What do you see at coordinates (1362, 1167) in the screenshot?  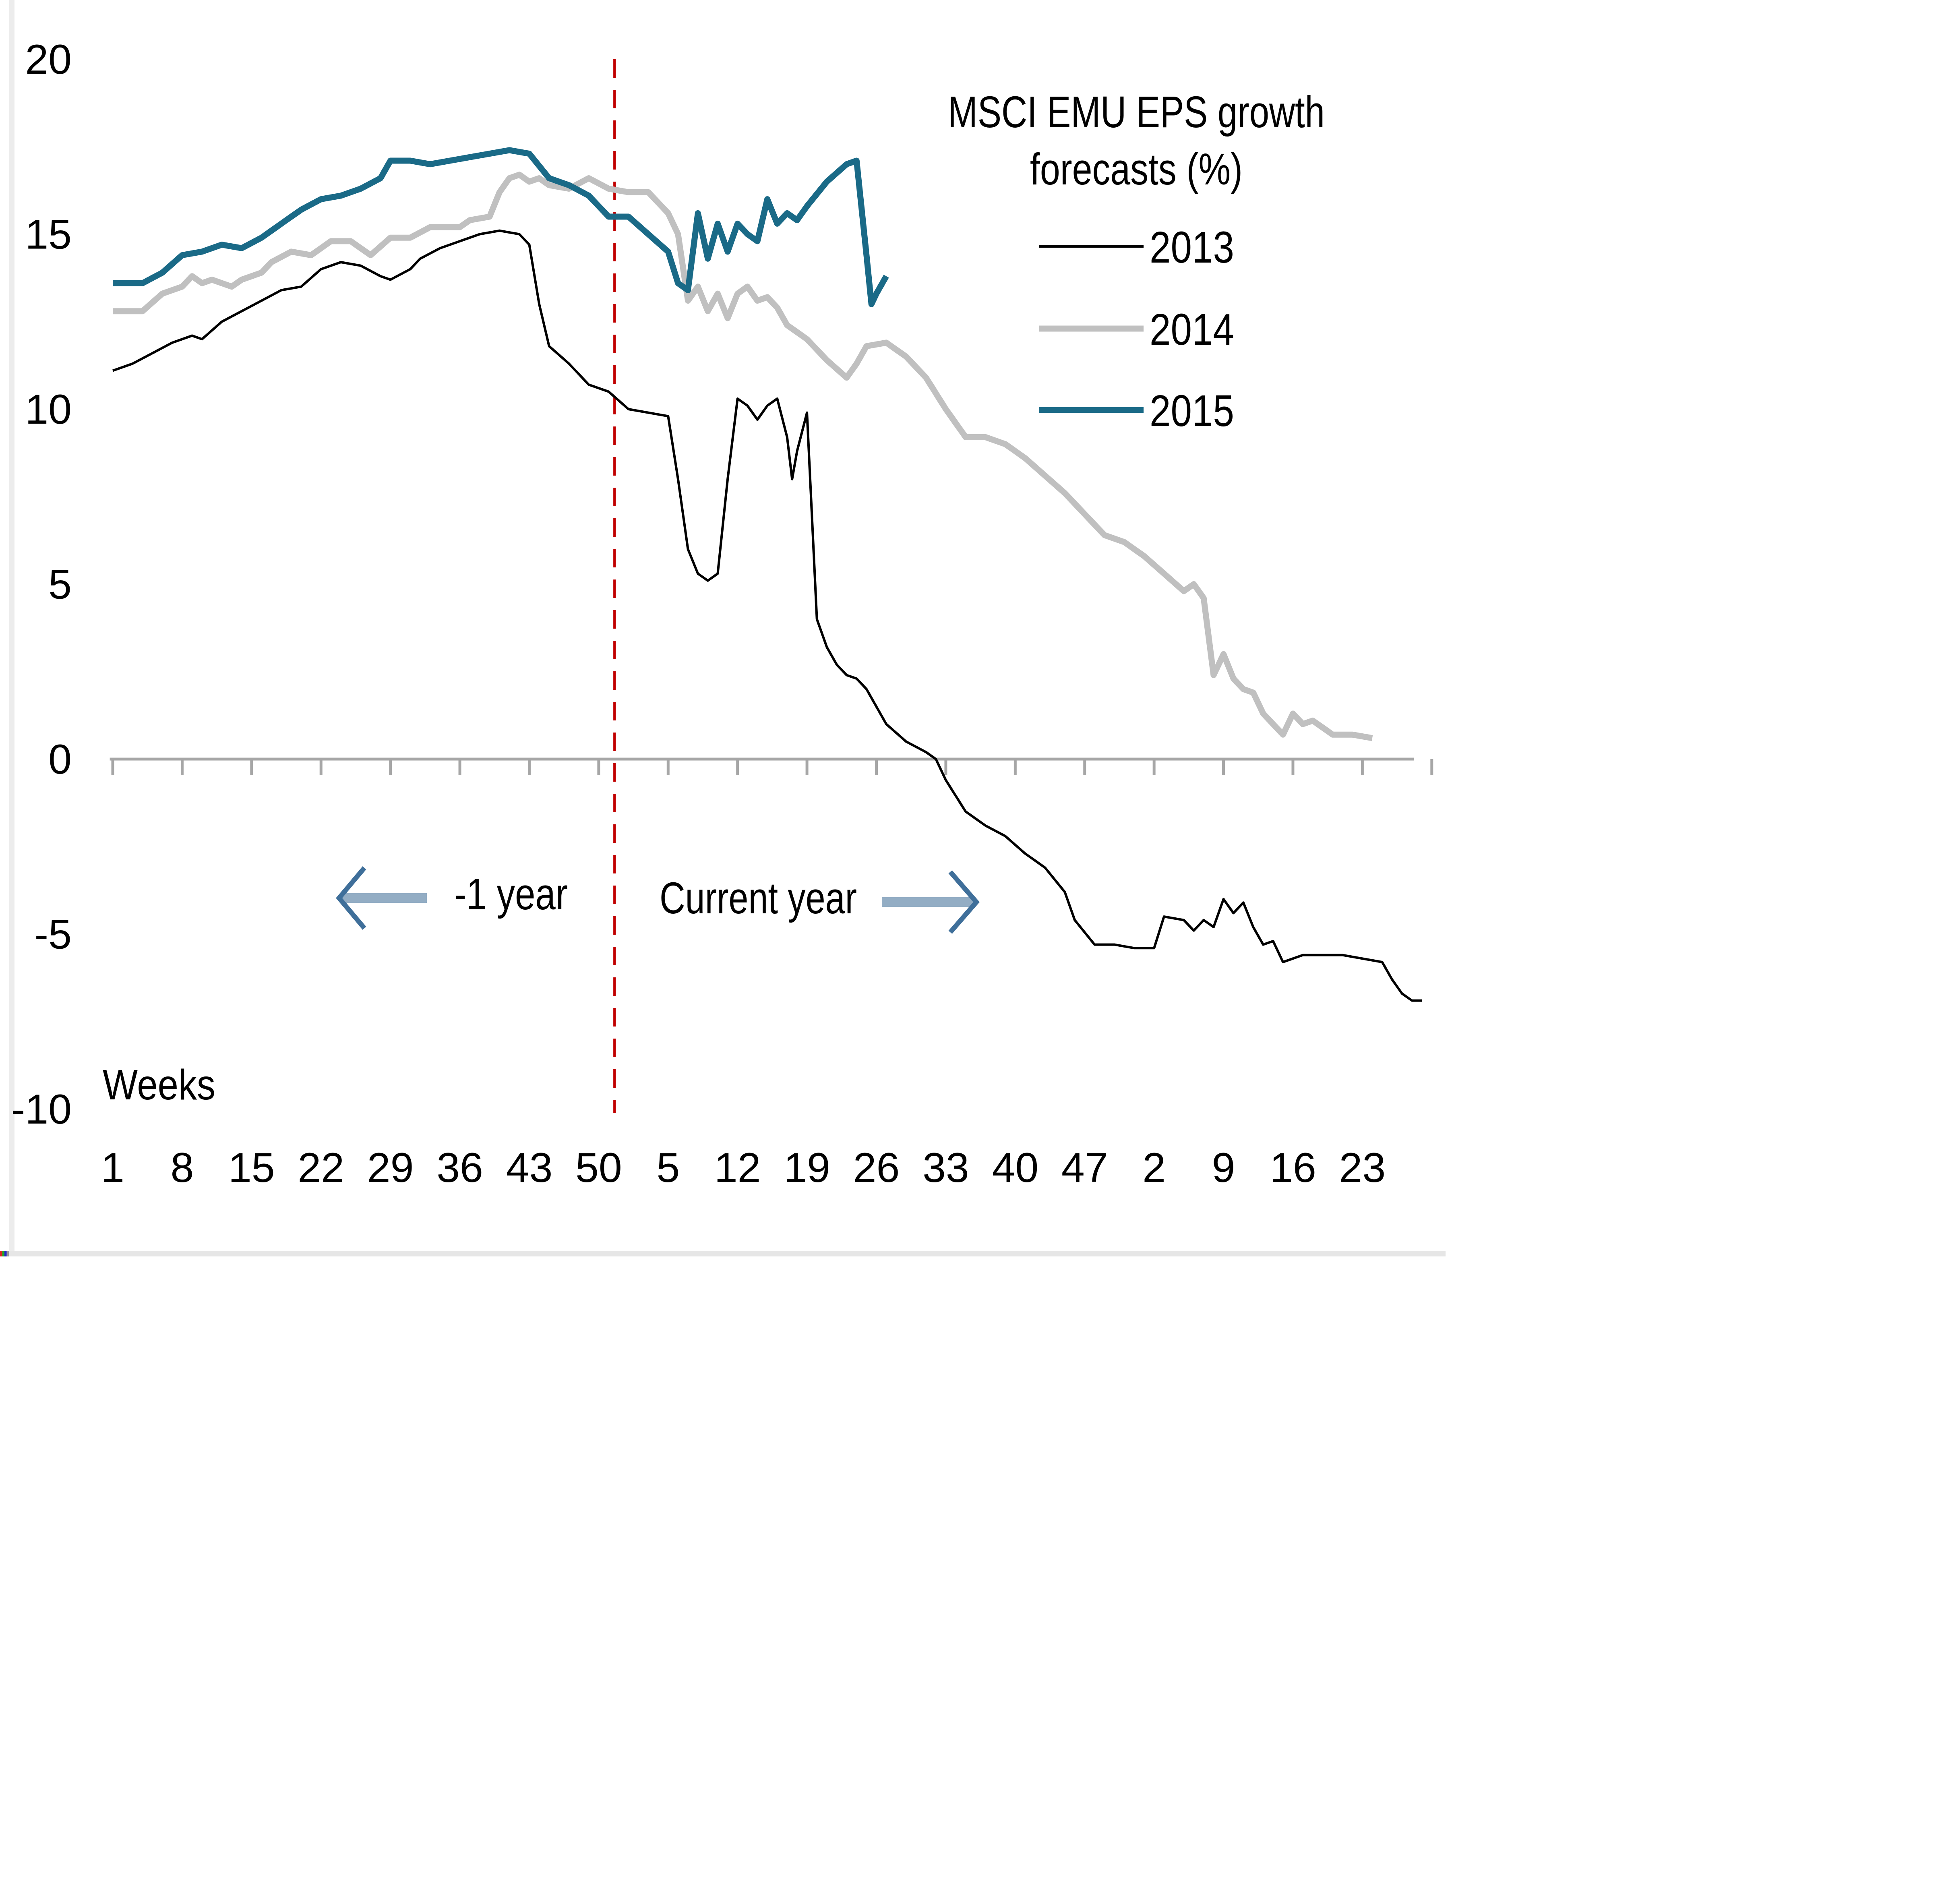 I see `x-tick-label: 23` at bounding box center [1362, 1167].